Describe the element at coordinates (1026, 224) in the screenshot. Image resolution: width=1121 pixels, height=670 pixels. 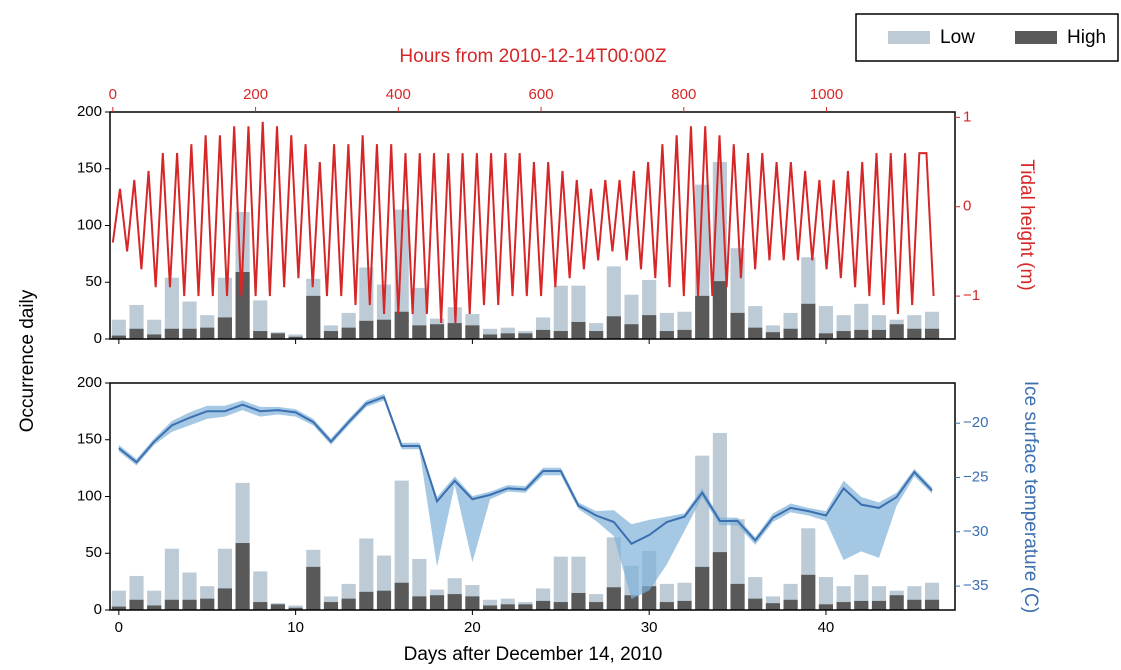
I see `y2-axis-label: Tidal height (m)` at that location.